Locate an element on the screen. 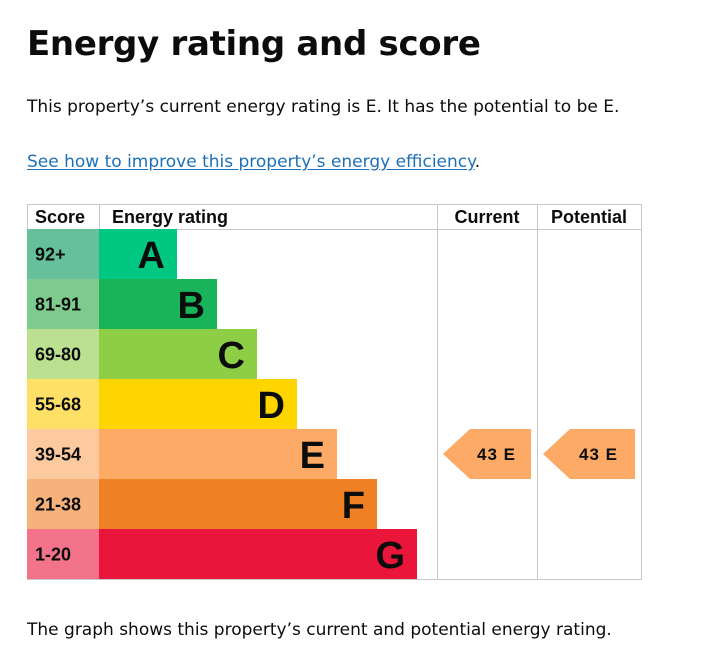 This screenshot has width=716, height=666. rating-letter-d: D is located at coordinates (271, 406).